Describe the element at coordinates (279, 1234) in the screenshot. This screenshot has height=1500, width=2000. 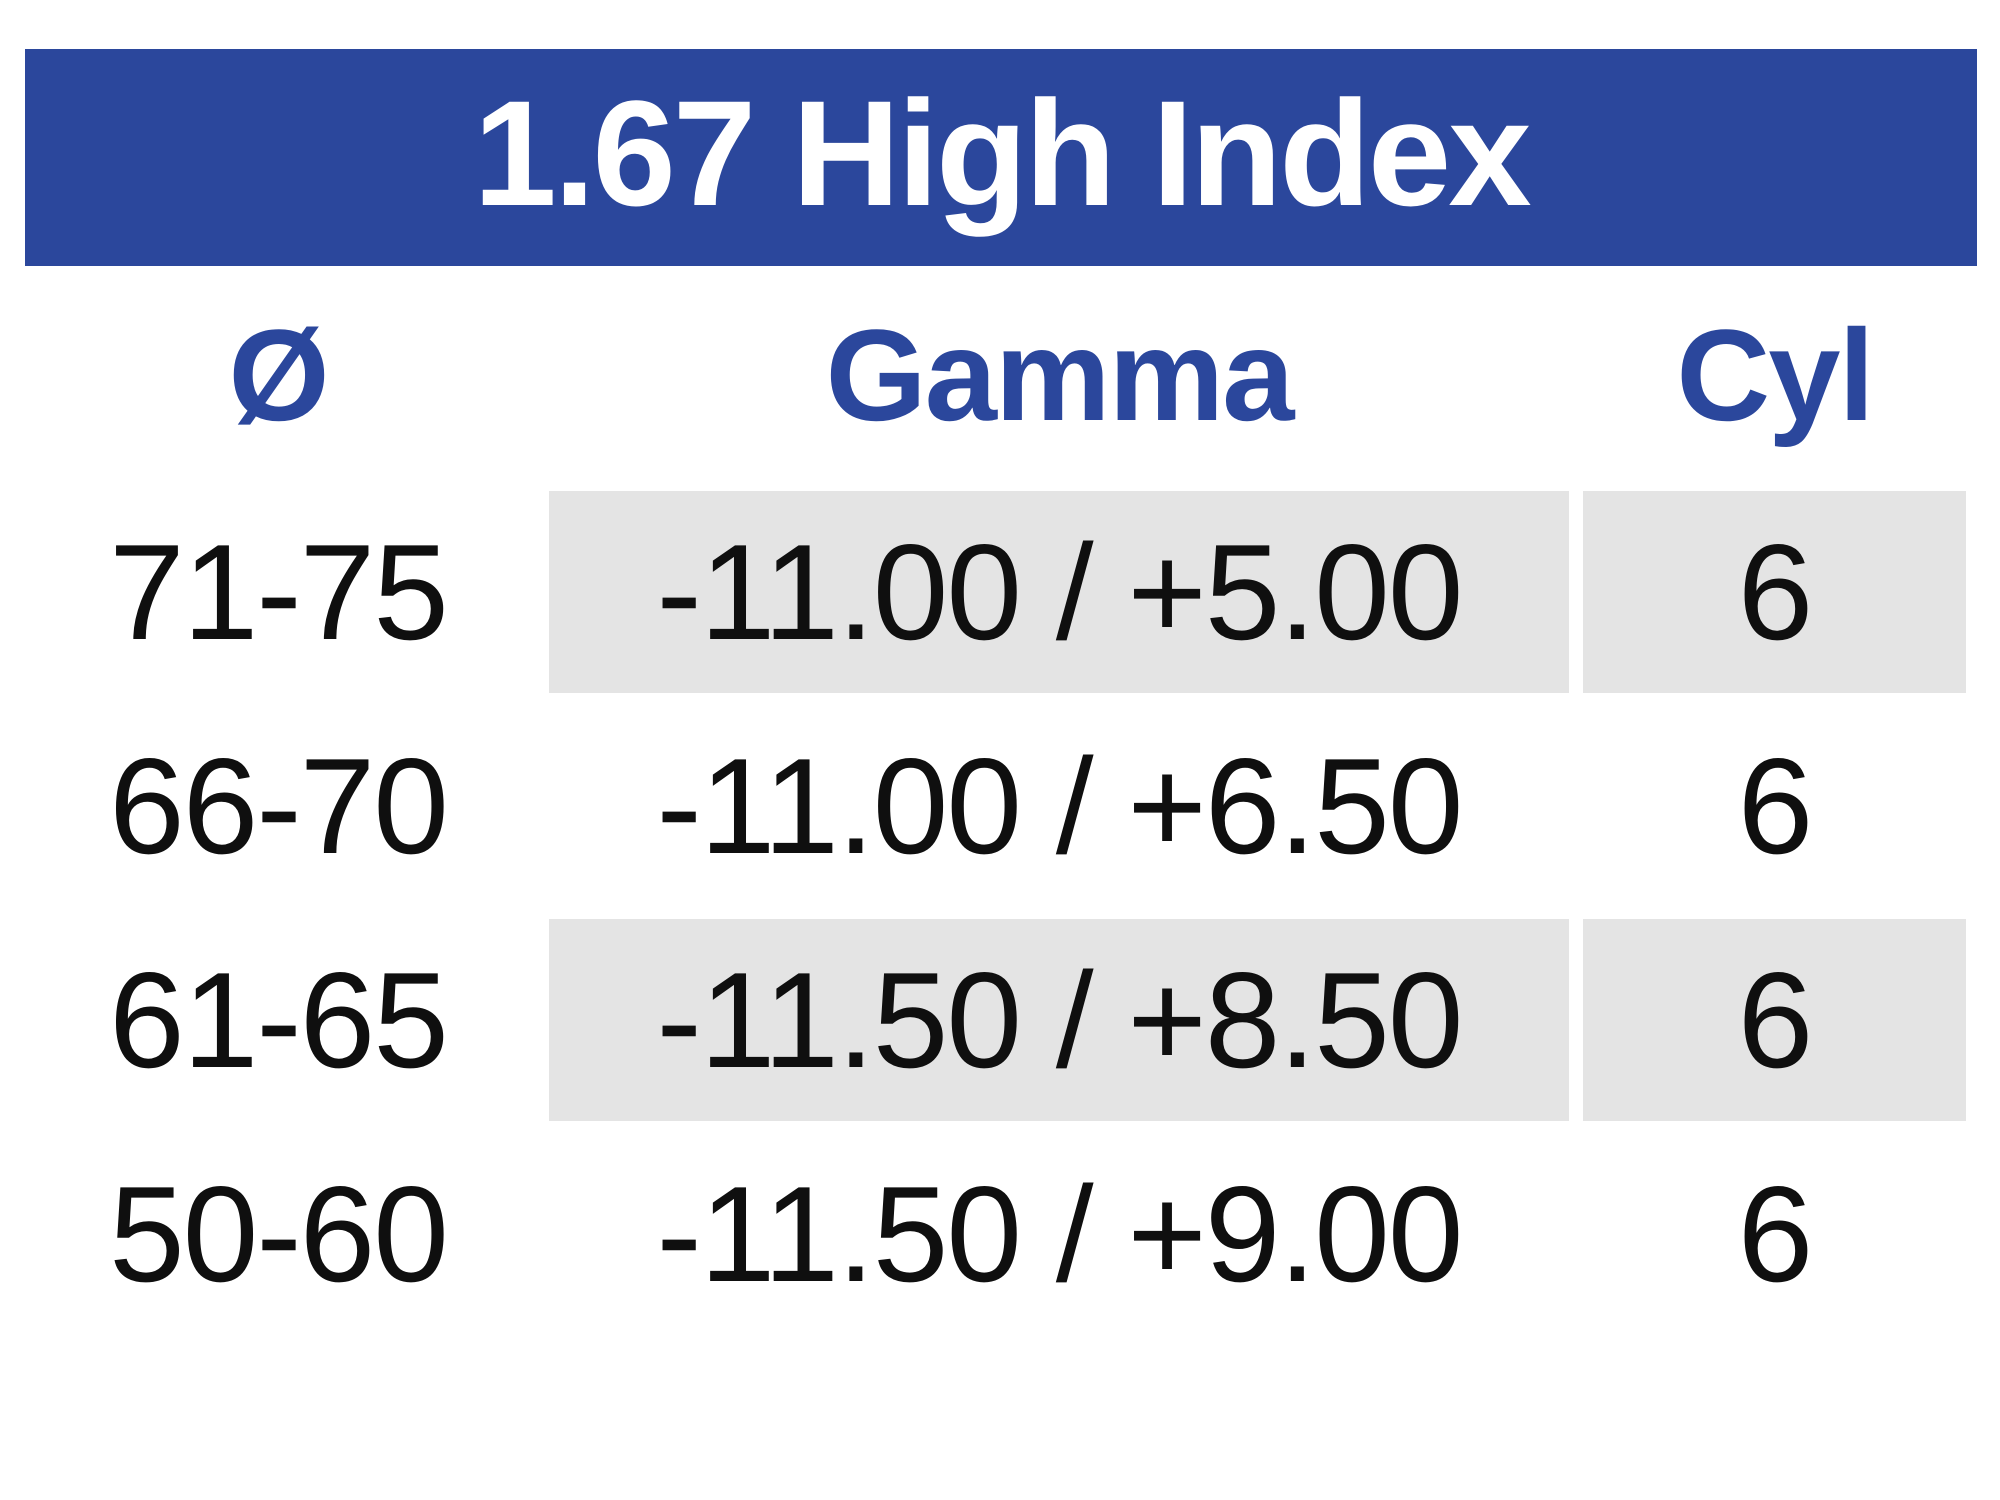
I see `cell-diameter: 50-60` at that location.